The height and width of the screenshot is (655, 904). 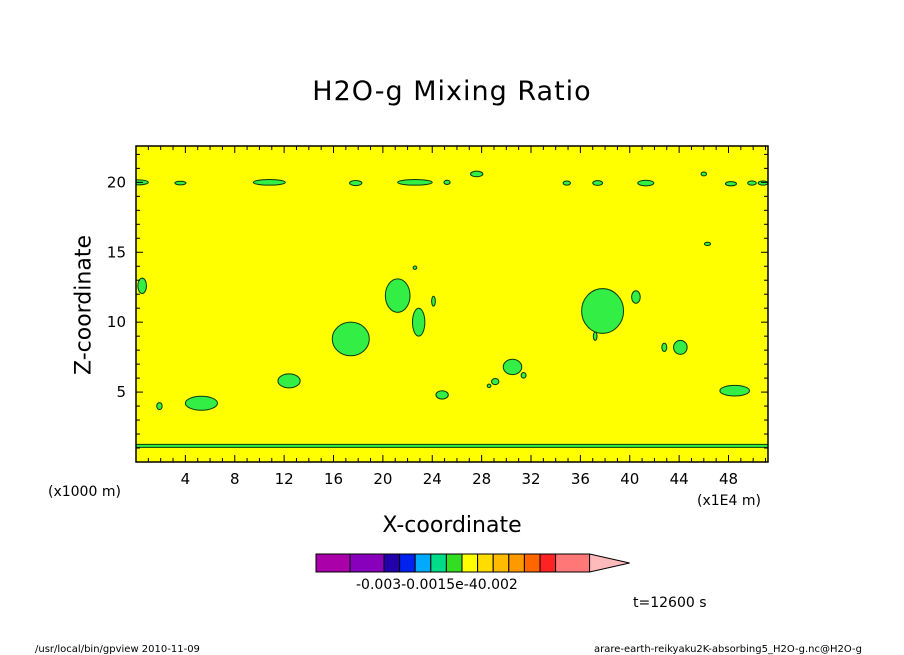 I want to click on surface-band, so click(x=452, y=446).